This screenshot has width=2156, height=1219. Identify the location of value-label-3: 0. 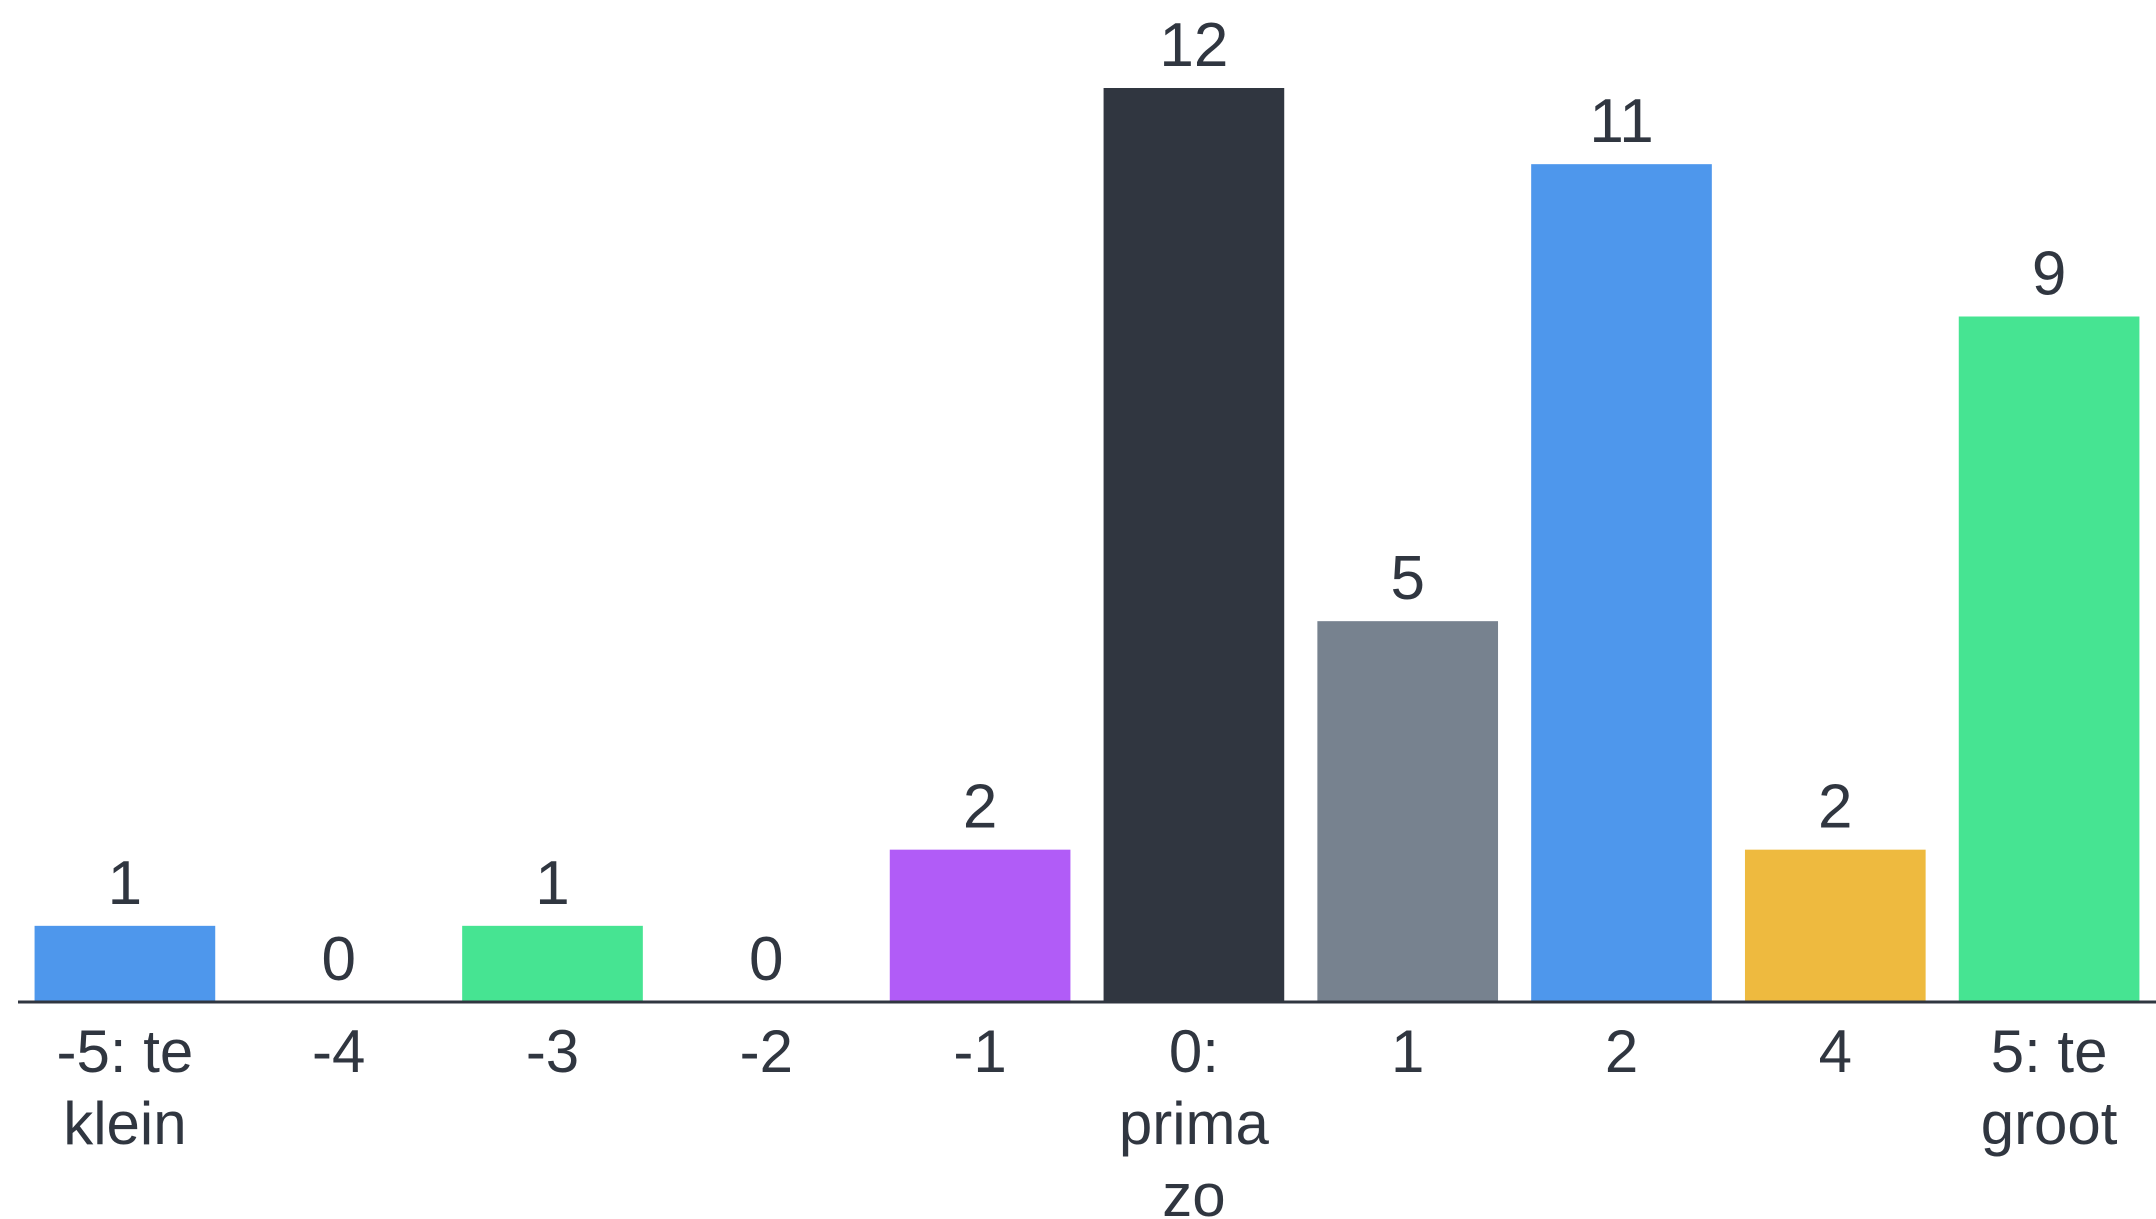
(766, 959).